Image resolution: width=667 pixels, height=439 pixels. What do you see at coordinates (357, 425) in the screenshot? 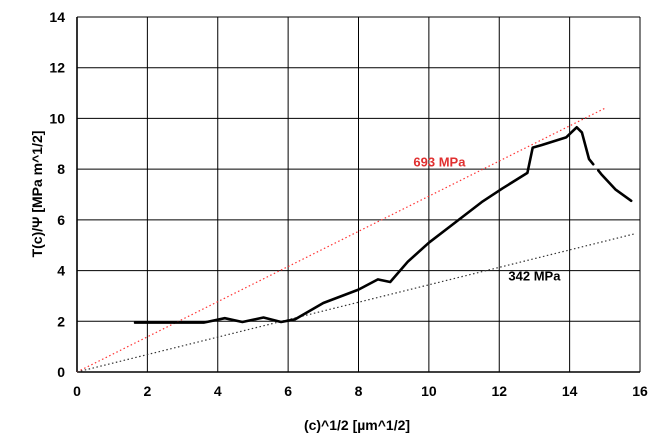
I see `x-axis-label: (c)^1/2 [µm^1/2]` at bounding box center [357, 425].